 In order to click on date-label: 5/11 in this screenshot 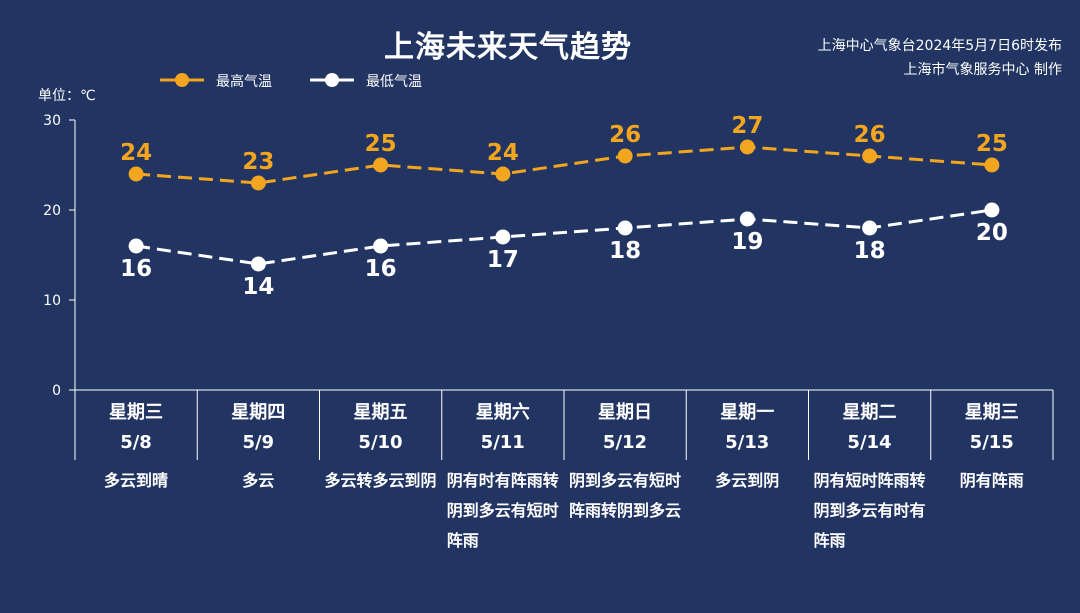, I will do `click(502, 442)`.